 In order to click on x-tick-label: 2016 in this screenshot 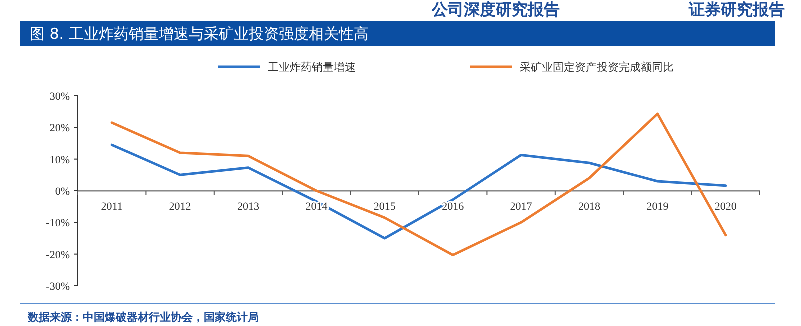, I will do `click(453, 207)`.